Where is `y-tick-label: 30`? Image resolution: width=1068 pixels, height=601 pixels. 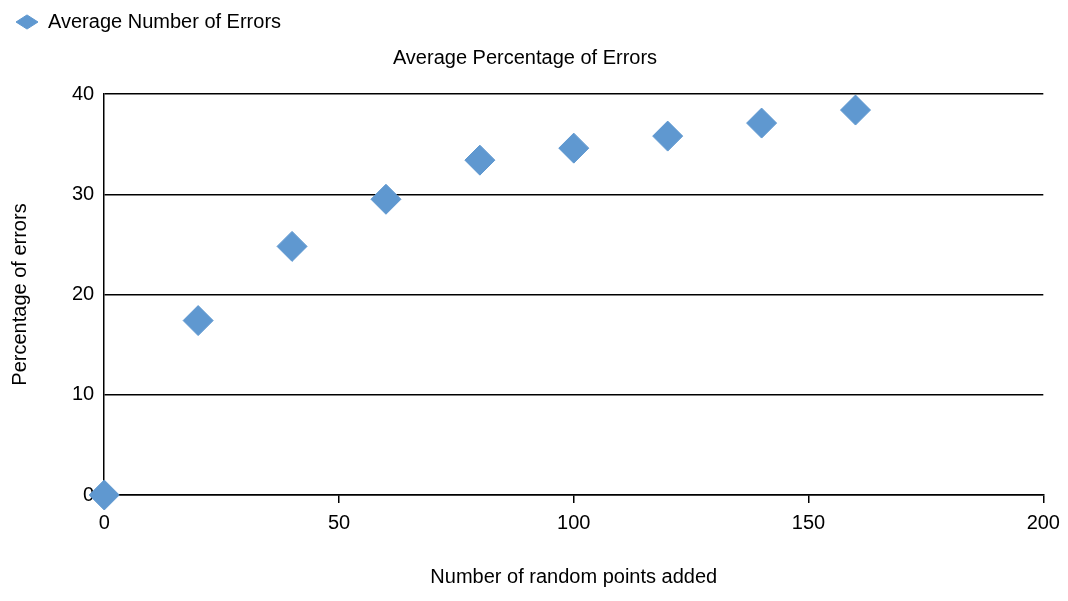 y-tick-label: 30 is located at coordinates (83, 192).